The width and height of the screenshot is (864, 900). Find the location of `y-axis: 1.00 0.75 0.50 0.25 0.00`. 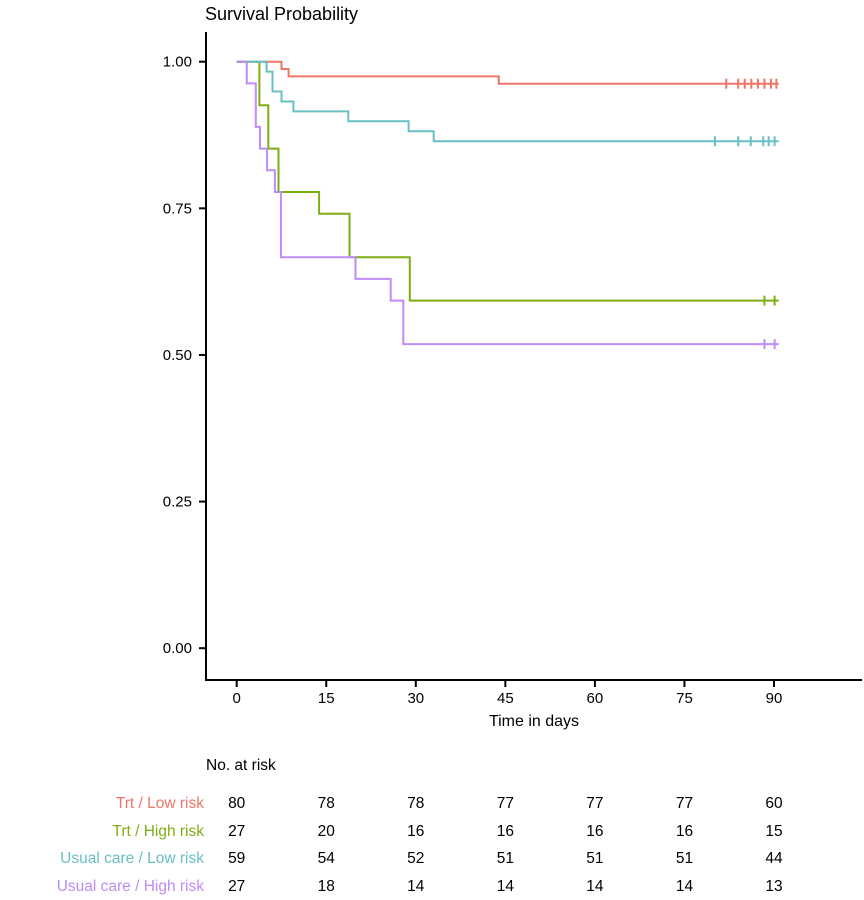

y-axis: 1.00 0.75 0.50 0.25 0.00 is located at coordinates (185, 356).